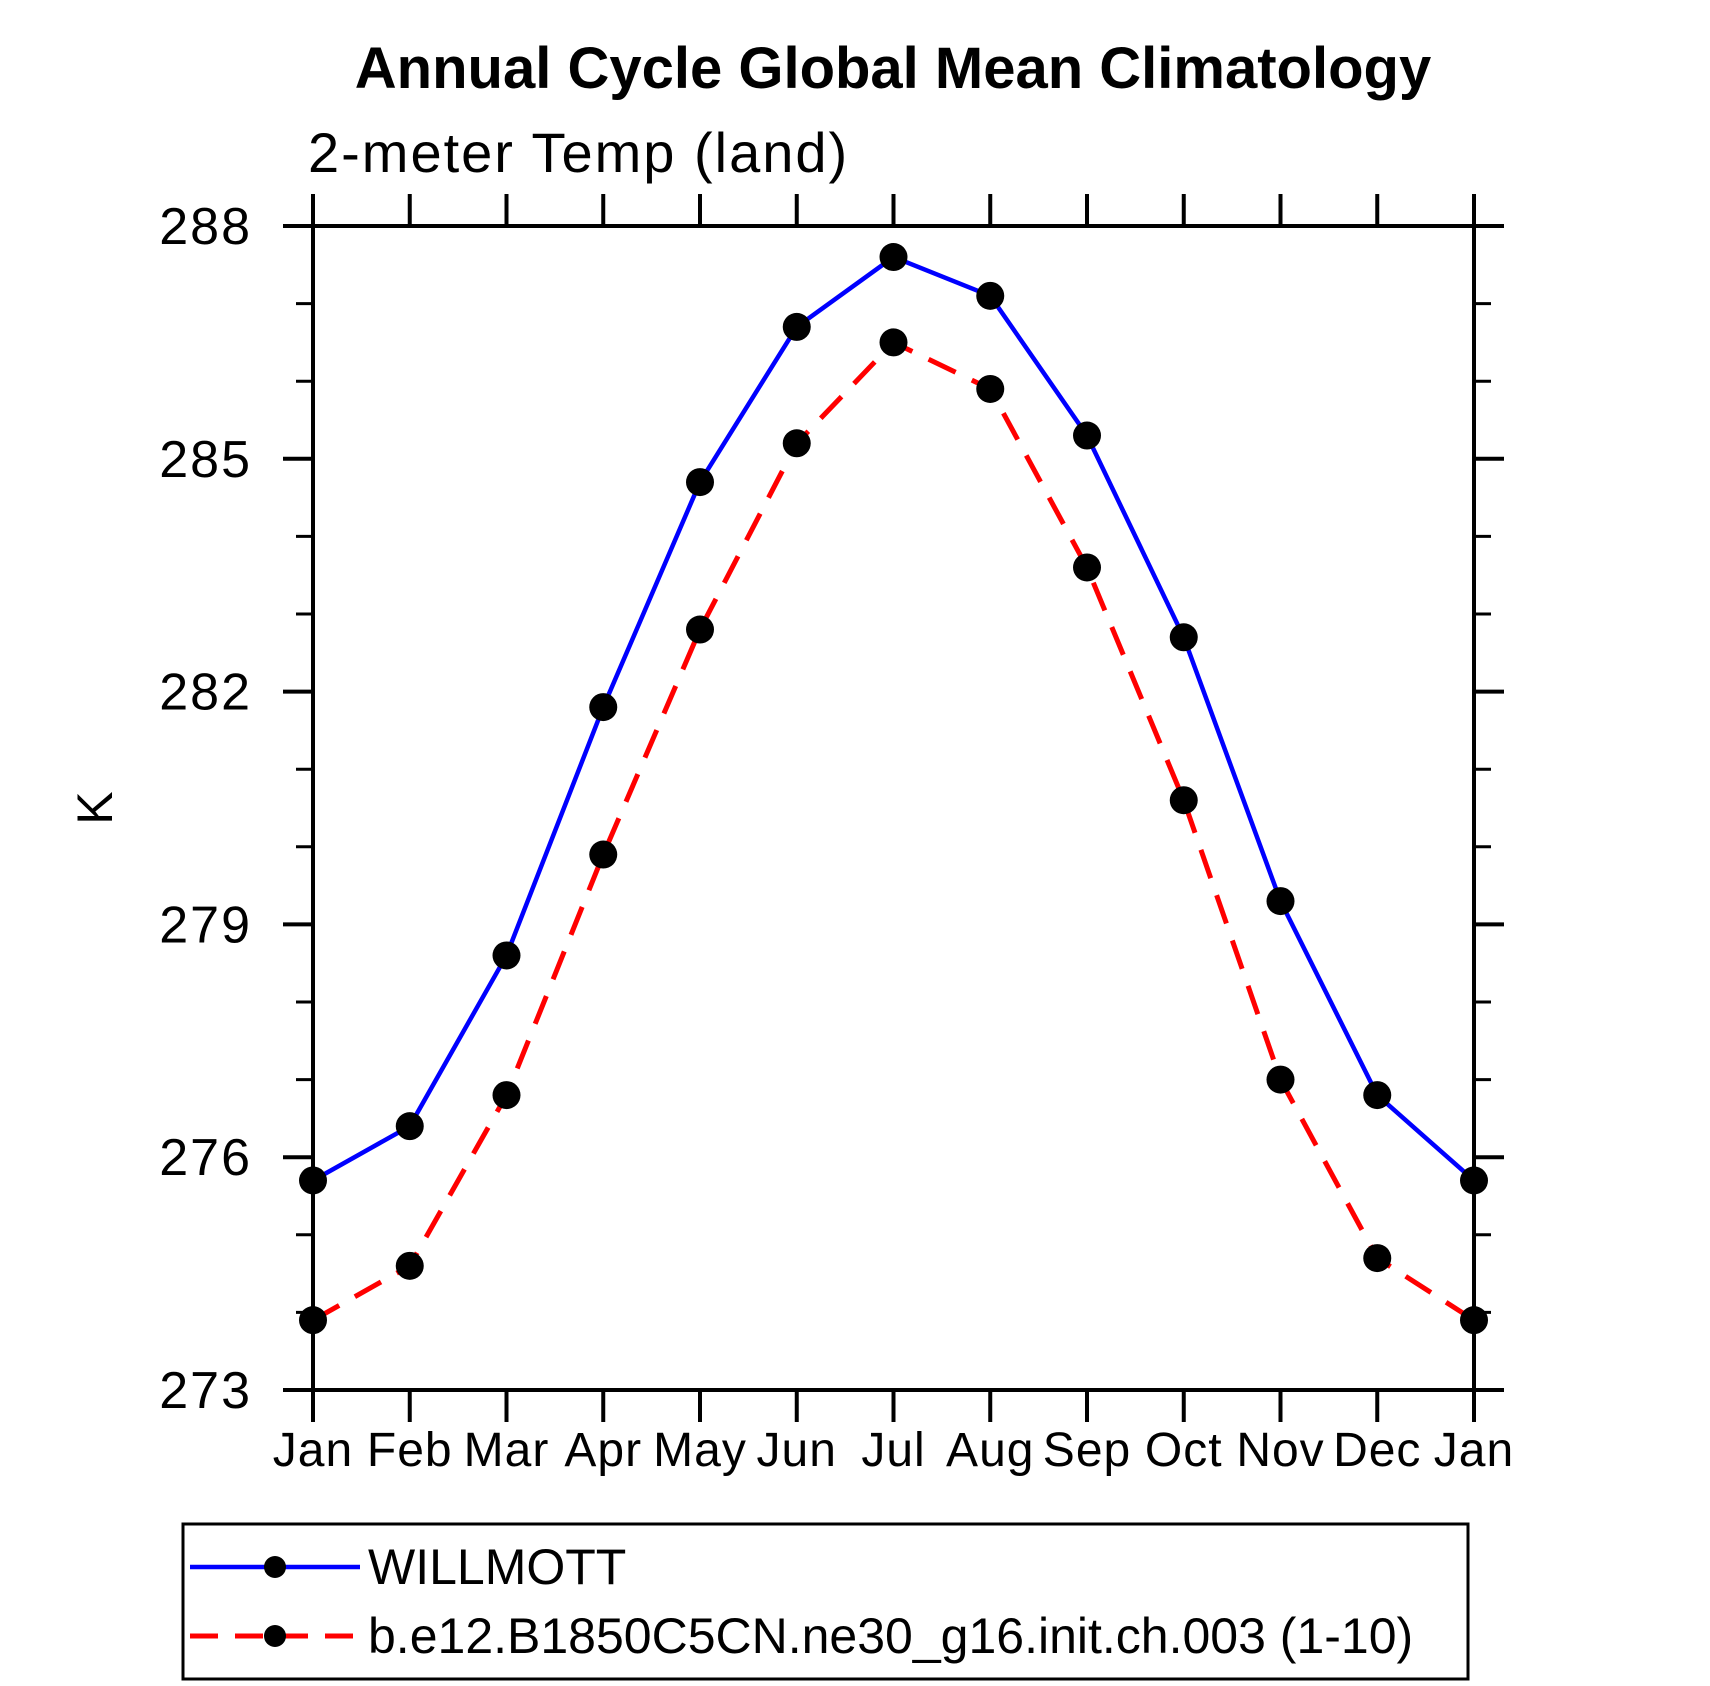  Describe the element at coordinates (603, 1450) in the screenshot. I see `x-tick-label: Apr` at that location.